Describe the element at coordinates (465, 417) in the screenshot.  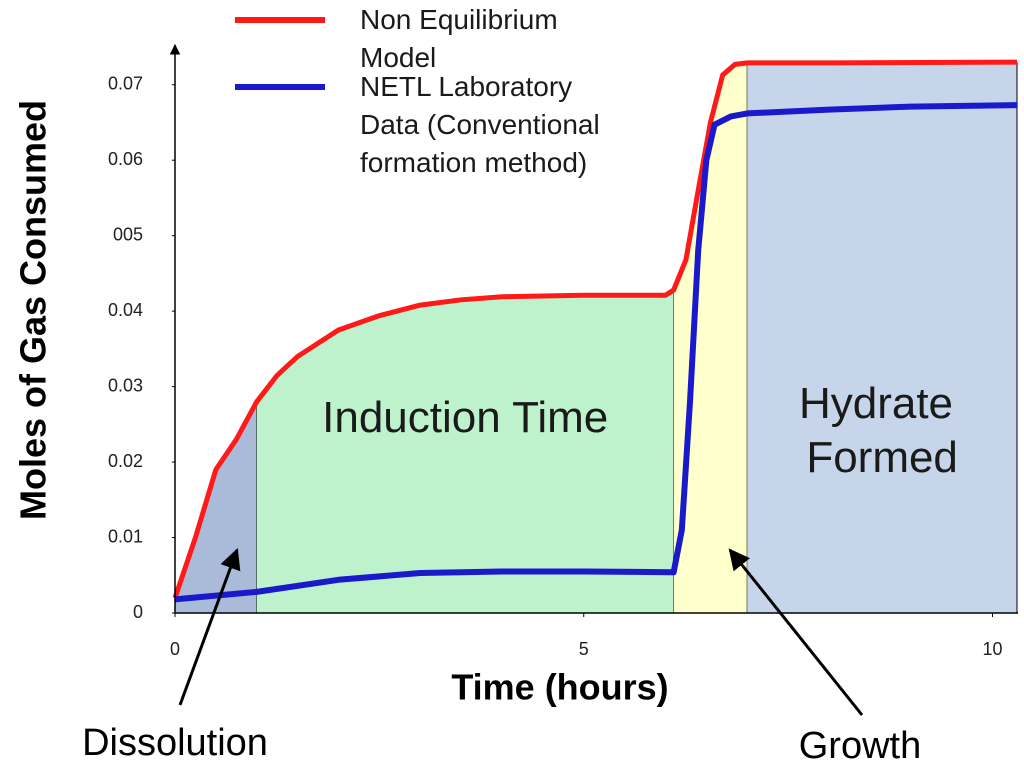
I see `region-label: Induction Time` at that location.